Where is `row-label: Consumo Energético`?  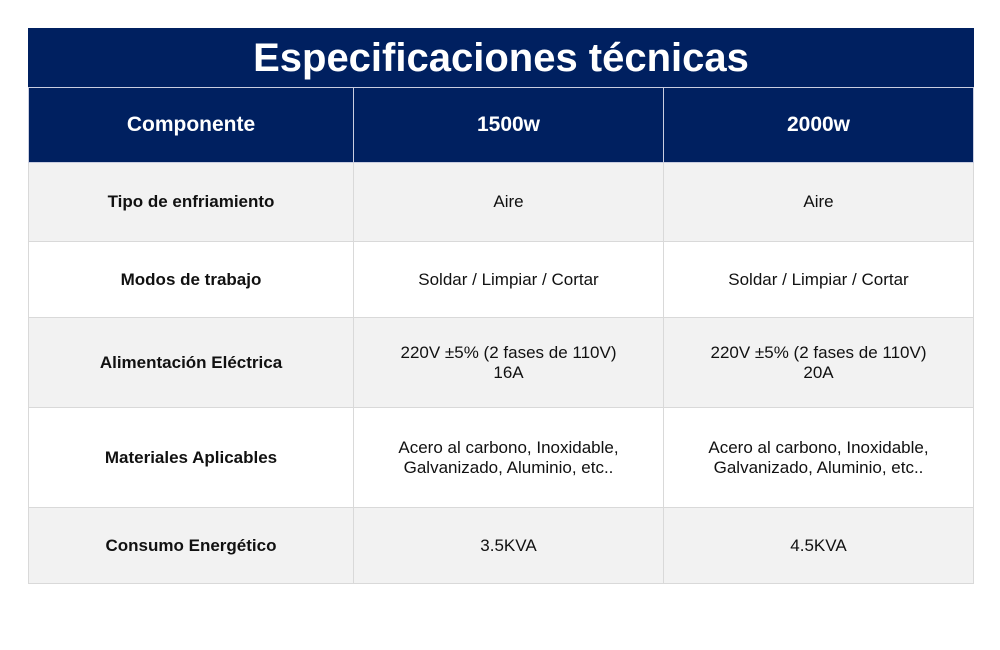
row-label: Consumo Energético is located at coordinates (191, 545).